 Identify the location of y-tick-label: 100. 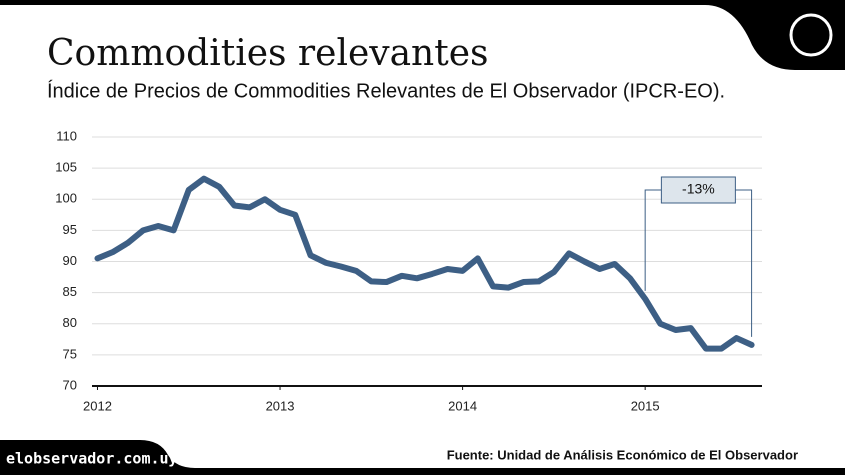
(66, 198).